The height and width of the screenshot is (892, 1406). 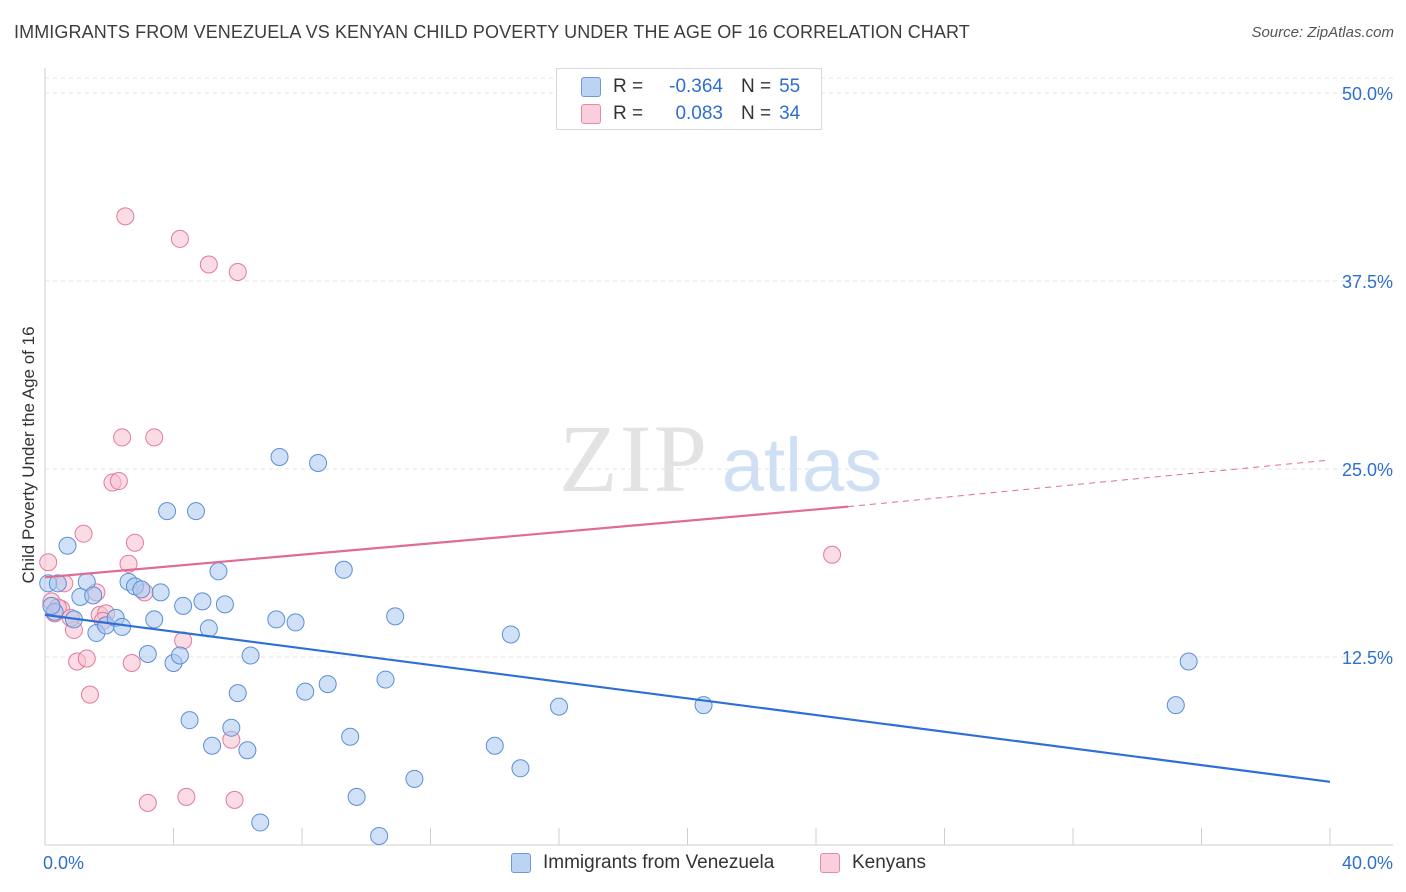 I want to click on watermark: ZIP atlas, so click(x=720, y=458).